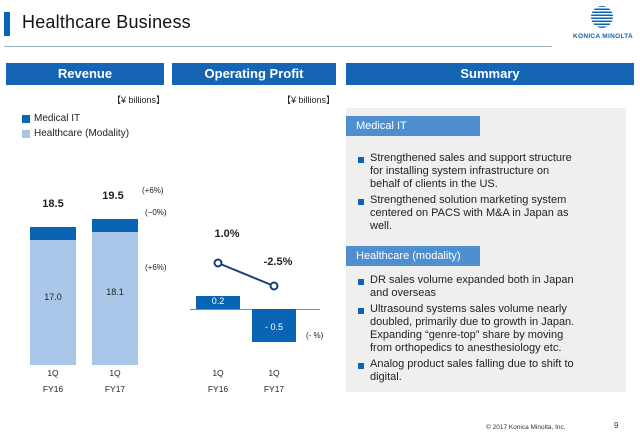 Image resolution: width=640 pixels, height=443 pixels. Describe the element at coordinates (603, 36) in the screenshot. I see `logo-text: KONICA MINOLTA` at that location.